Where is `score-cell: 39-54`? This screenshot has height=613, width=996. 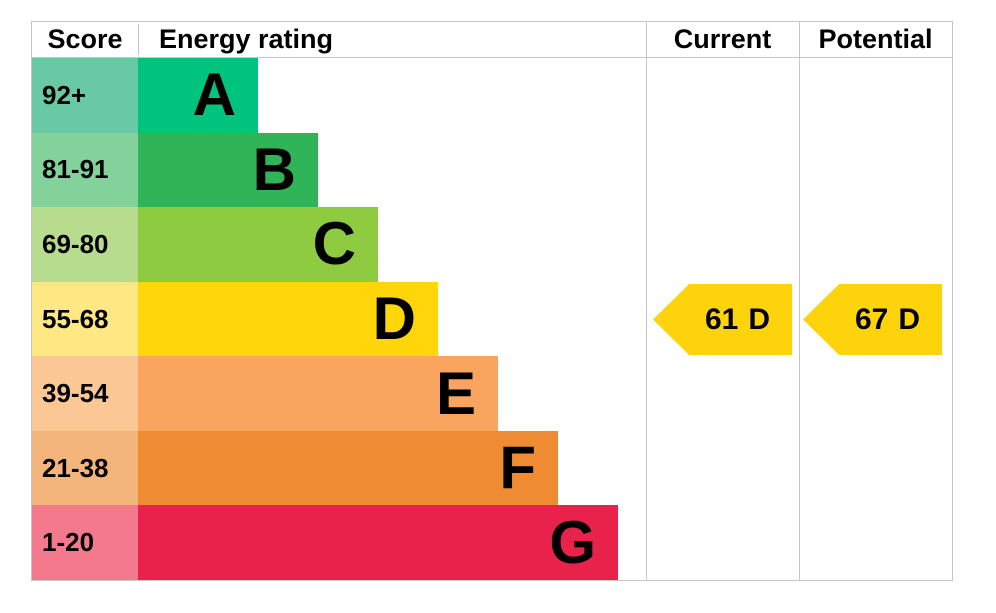 score-cell: 39-54 is located at coordinates (85, 393).